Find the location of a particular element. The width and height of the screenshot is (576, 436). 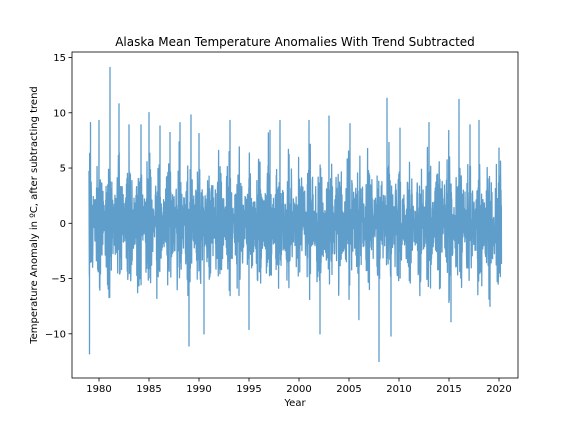

x-tick-label: 1985 is located at coordinates (148, 389).